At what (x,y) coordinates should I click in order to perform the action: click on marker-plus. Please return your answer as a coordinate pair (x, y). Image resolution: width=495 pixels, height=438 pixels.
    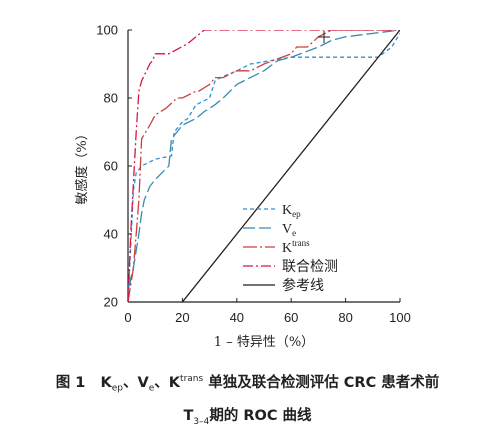
    Looking at the image, I should click on (324, 37).